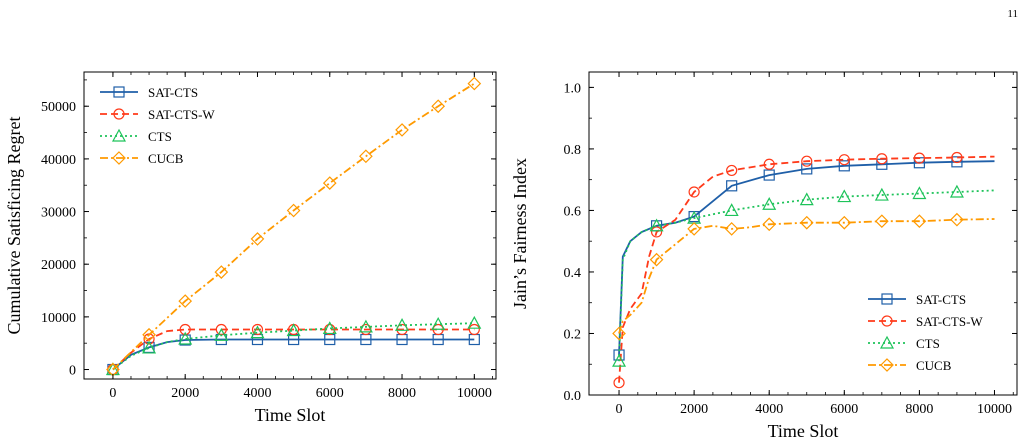 This screenshot has width=1032, height=447. Describe the element at coordinates (844, 409) in the screenshot. I see `x-tick-label: 6000` at that location.